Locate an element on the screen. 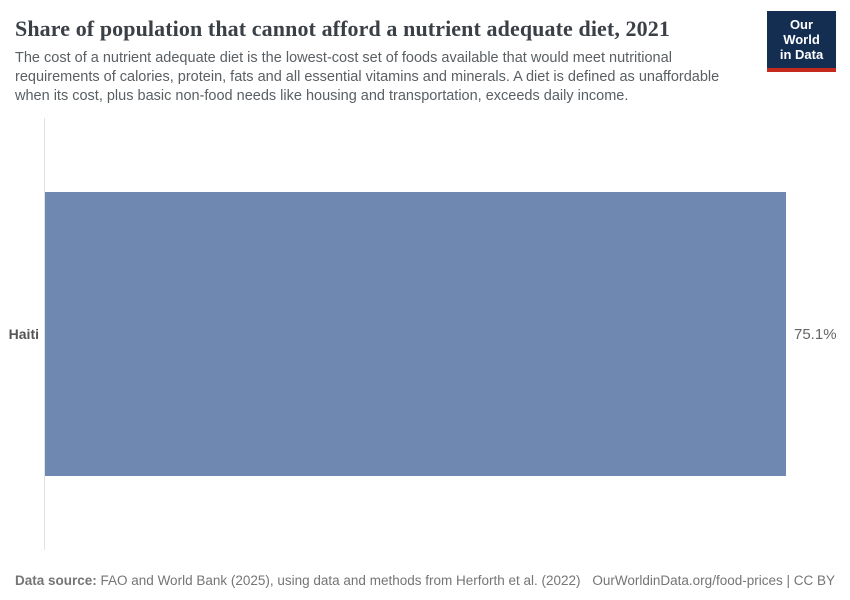 This screenshot has width=850, height=600. owid-logo-line2: in Data is located at coordinates (801, 54).